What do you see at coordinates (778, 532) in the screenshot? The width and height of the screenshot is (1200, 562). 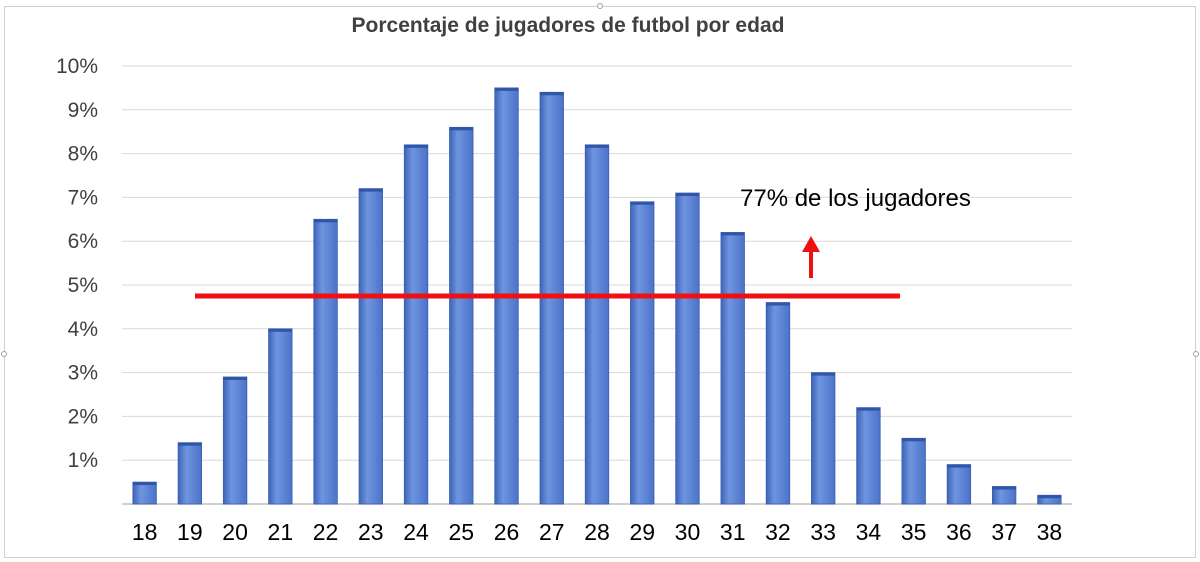 I see `x-tick-label: 32` at bounding box center [778, 532].